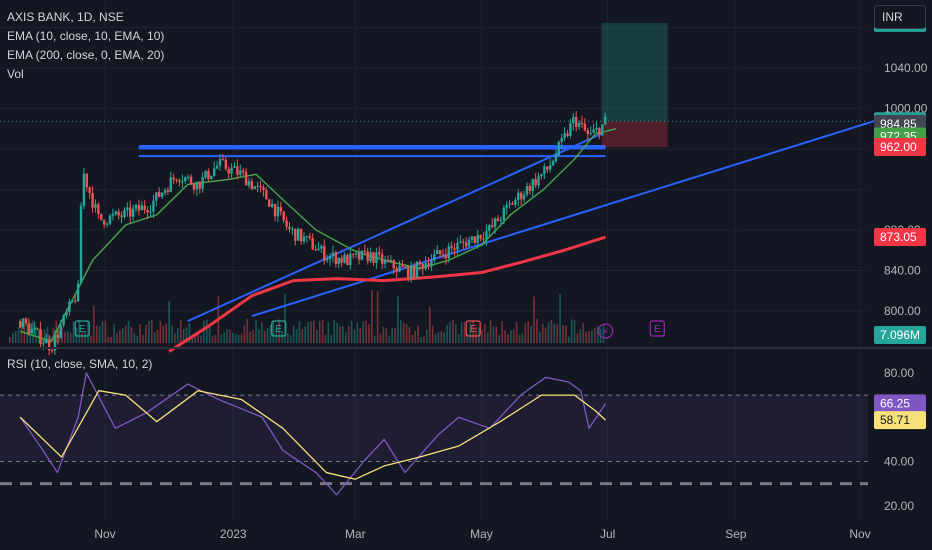 Image resolution: width=932 pixels, height=550 pixels. What do you see at coordinates (80, 364) in the screenshot?
I see `rsi-legend: RSI (10, close, SMA, 10, 2)` at bounding box center [80, 364].